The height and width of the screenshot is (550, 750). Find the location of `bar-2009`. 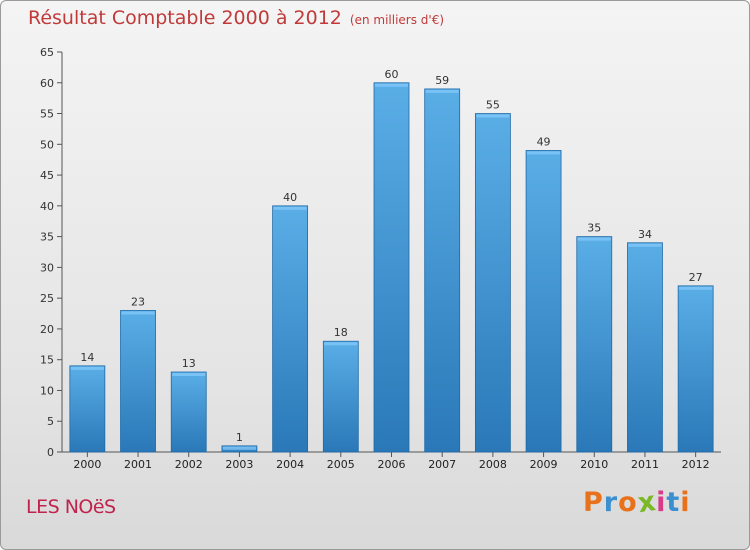

bar-2009 is located at coordinates (543, 301).